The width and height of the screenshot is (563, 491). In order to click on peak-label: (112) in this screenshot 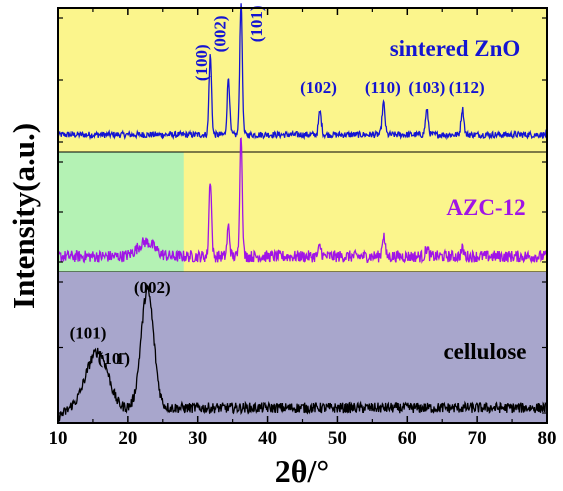, I will do `click(467, 87)`.